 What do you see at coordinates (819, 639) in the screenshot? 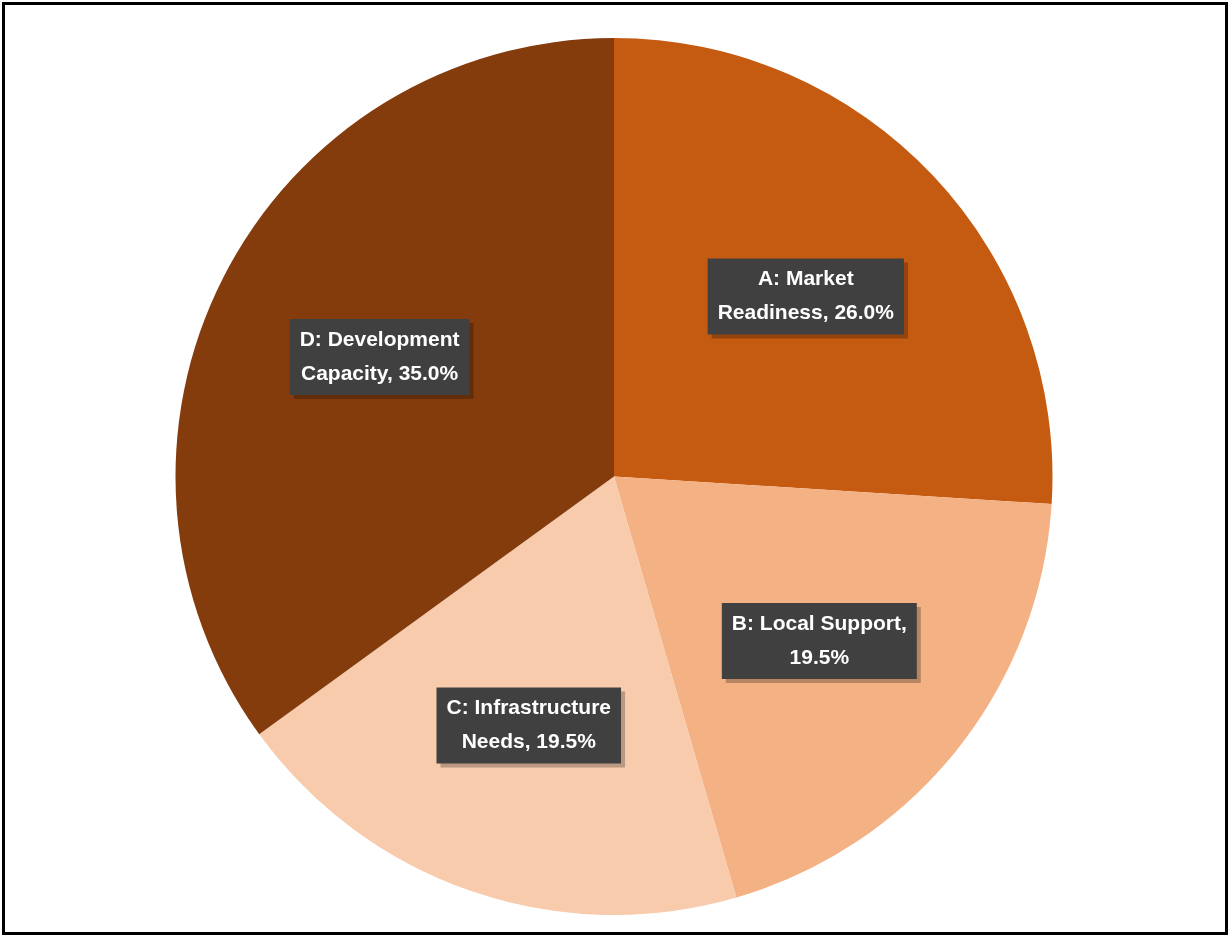
I see `slice-label: B: Local Support, 19.5%` at bounding box center [819, 639].